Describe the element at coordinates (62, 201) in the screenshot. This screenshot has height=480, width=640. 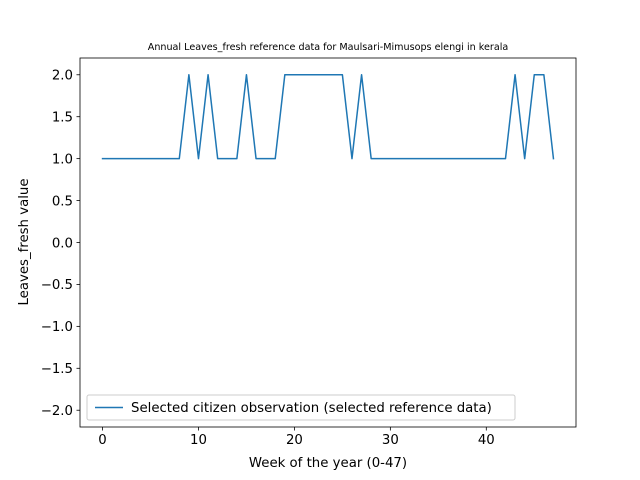
I see `y-tick-label: 0.5` at that location.